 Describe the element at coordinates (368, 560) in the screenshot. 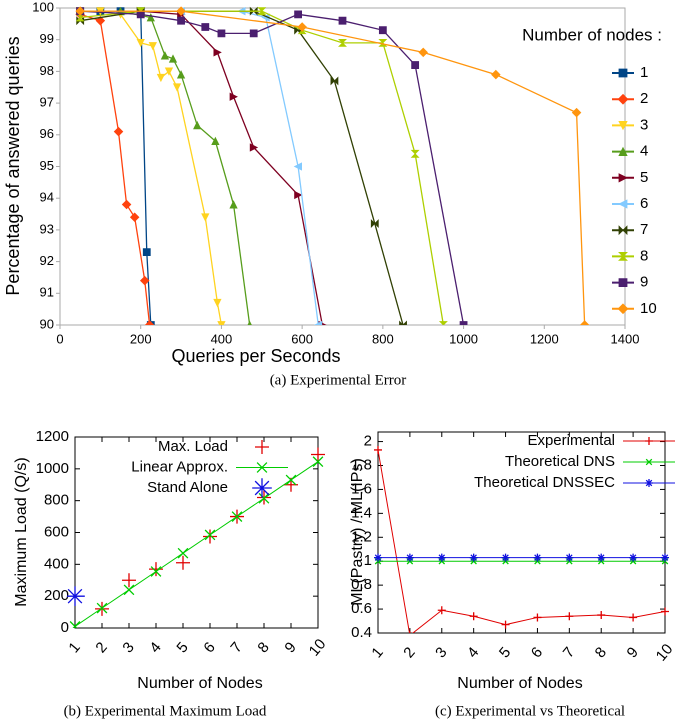

I see `y-tick-label: 1` at that location.